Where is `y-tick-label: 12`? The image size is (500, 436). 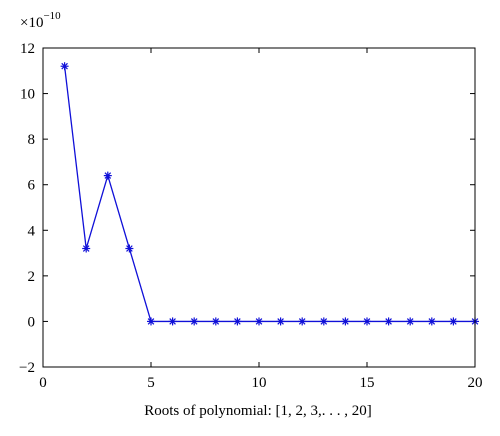 y-tick-label: 12 is located at coordinates (27, 49).